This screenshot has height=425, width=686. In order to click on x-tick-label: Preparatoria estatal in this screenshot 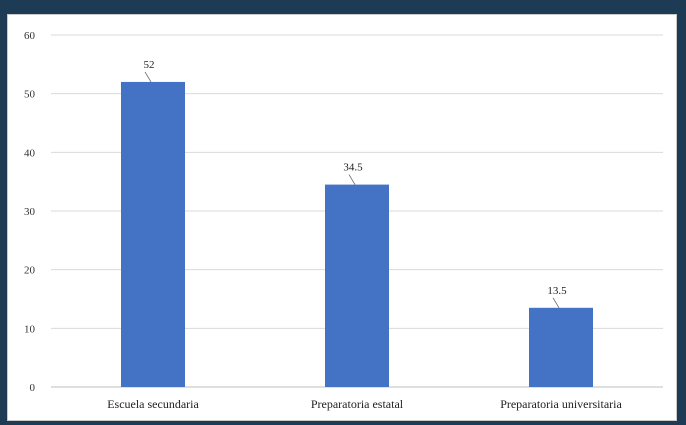, I will do `click(357, 404)`.